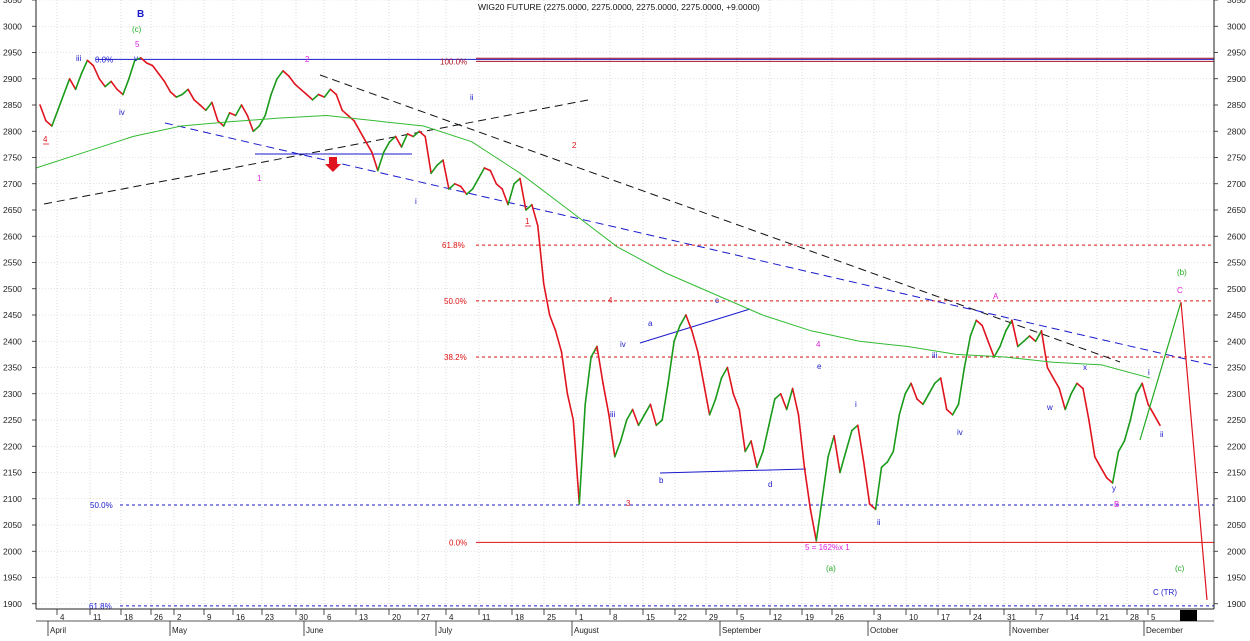 The image size is (1250, 641). I want to click on x-tick-label: 18, so click(128, 617).